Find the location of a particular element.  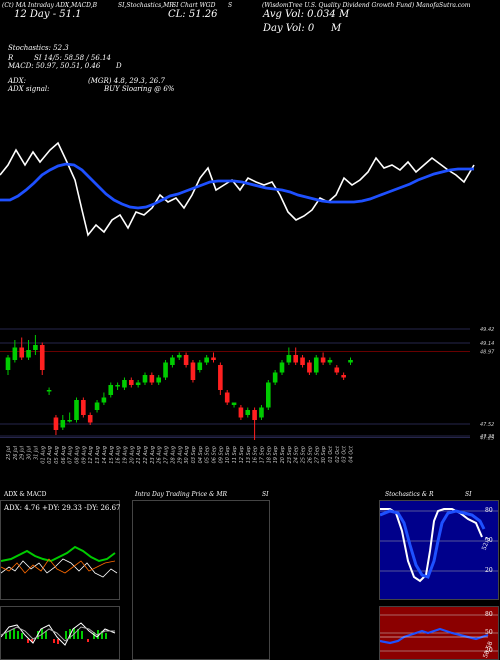

date-label: 09 Aug is located at coordinates (84, 455).